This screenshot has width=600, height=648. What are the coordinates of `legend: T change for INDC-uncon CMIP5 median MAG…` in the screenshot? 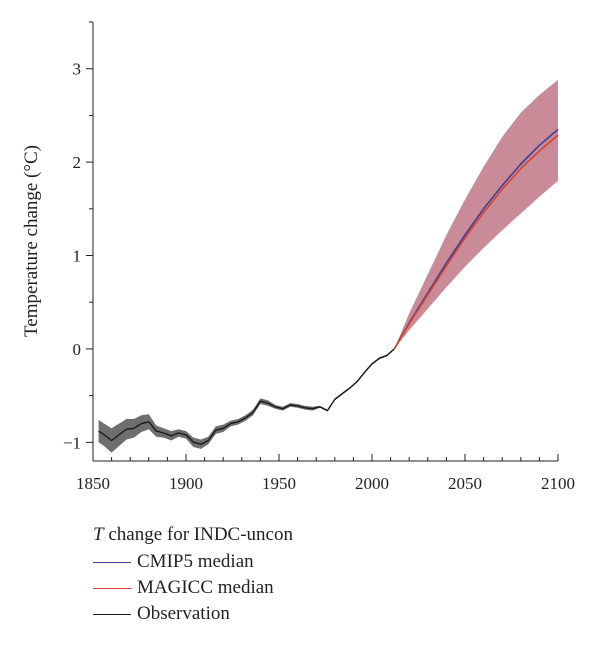 It's located at (303, 574).